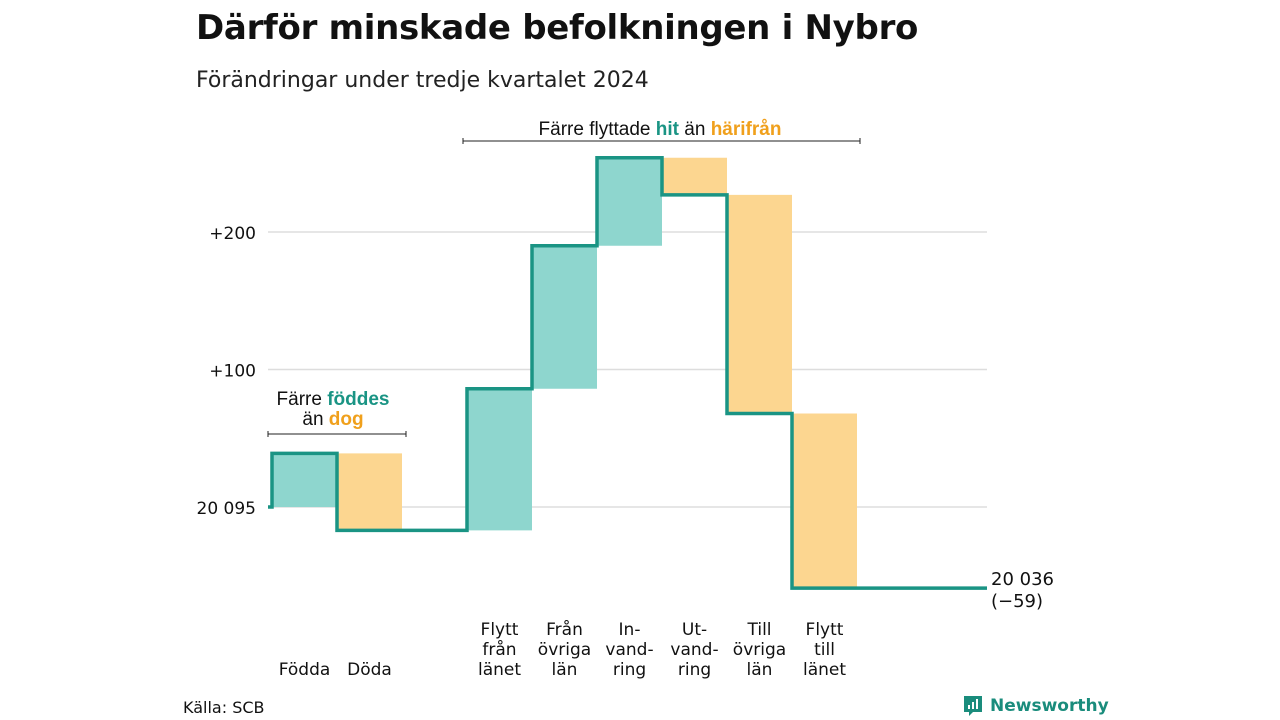 The height and width of the screenshot is (720, 1280). Describe the element at coordinates (758, 630) in the screenshot. I see `category-label: Till` at that location.